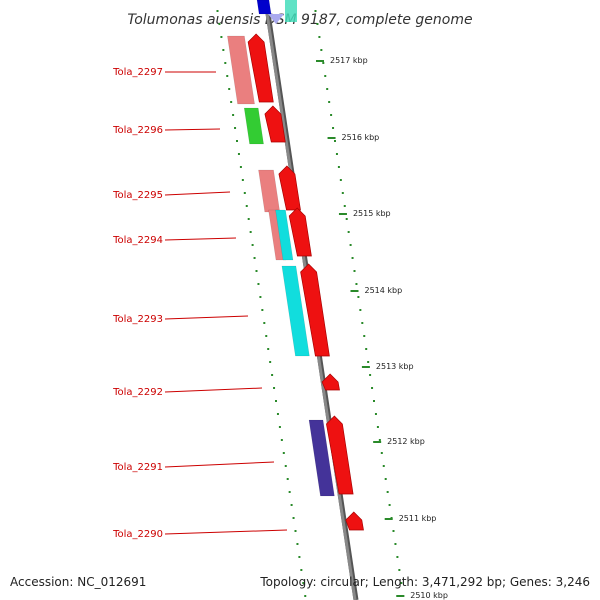 The height and width of the screenshot is (600, 600). I want to click on feature-block-cyan, so click(284, 235).